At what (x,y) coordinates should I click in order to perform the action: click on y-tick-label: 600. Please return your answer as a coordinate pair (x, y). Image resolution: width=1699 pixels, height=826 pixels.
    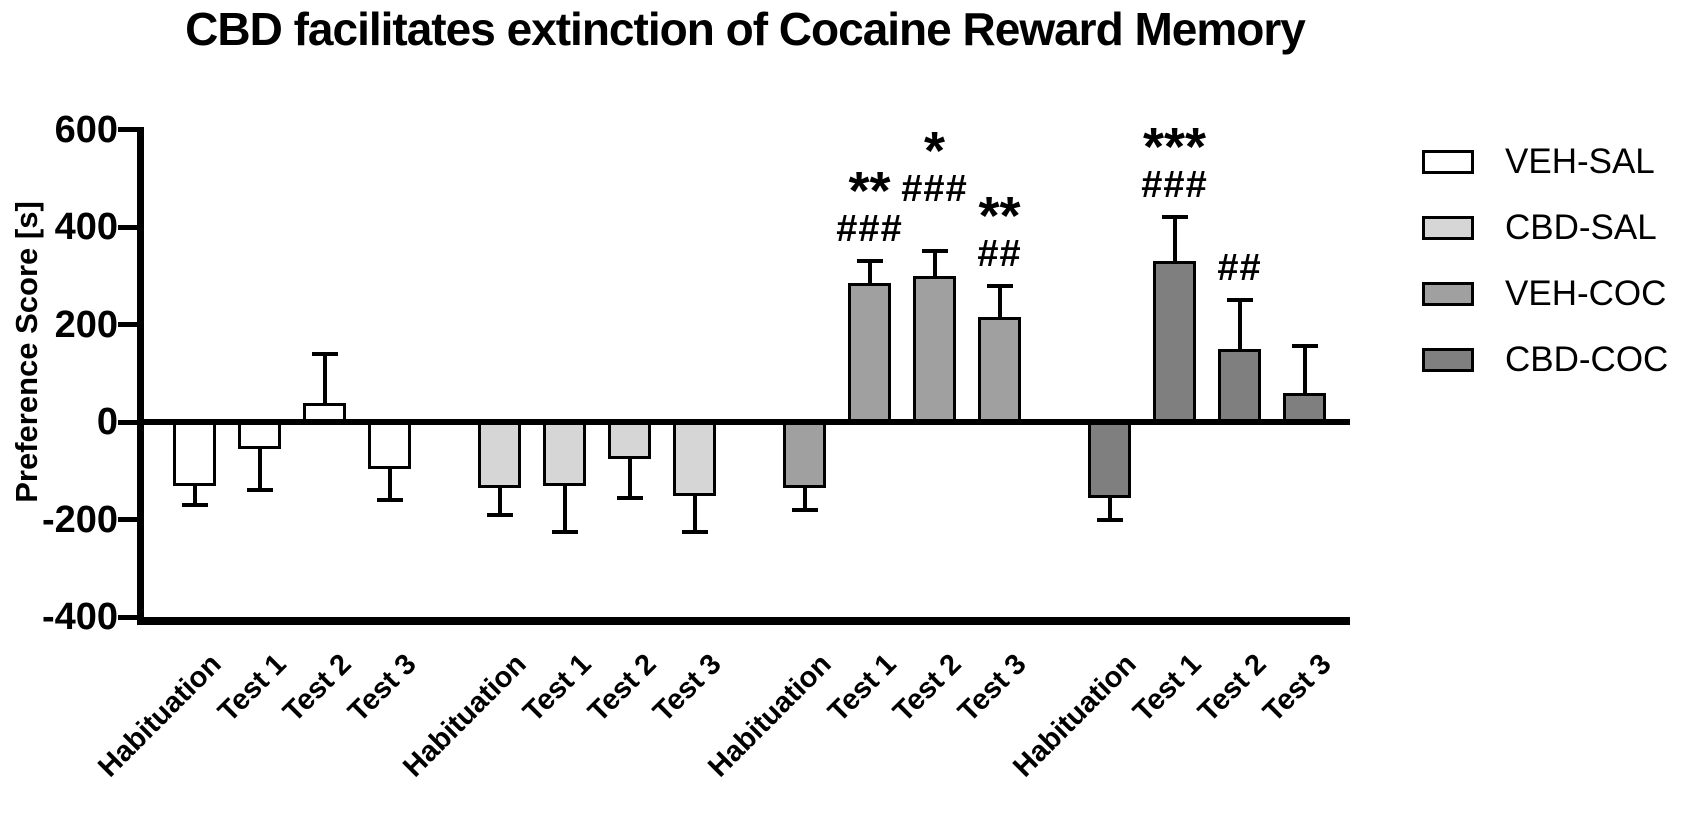
    Looking at the image, I should click on (86, 129).